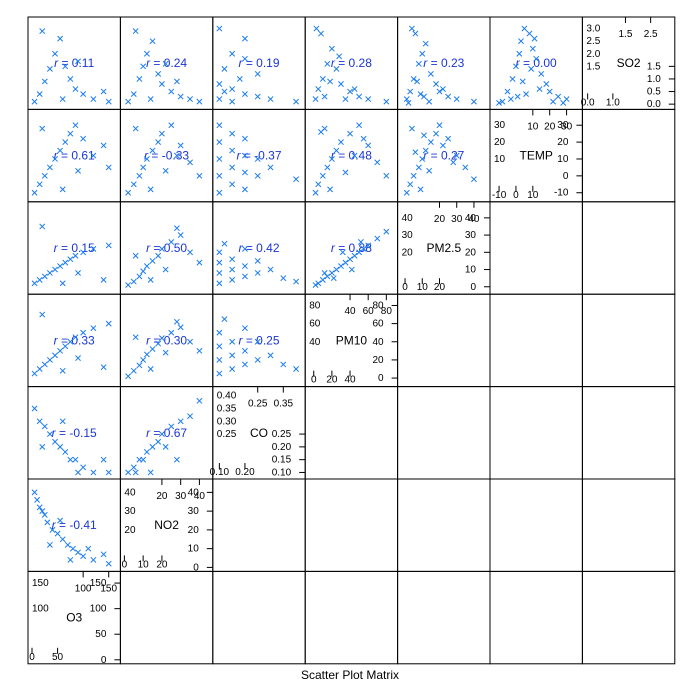  Describe the element at coordinates (258, 248) in the screenshot. I see `correlation-label: r = 0.42` at that location.